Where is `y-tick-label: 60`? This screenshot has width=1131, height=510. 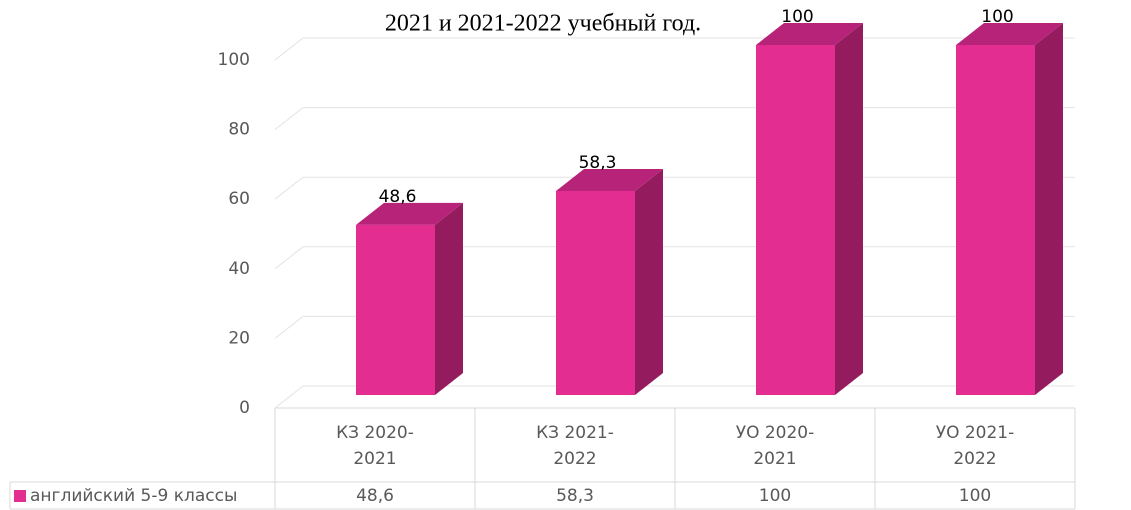 y-tick-label: 60 is located at coordinates (239, 199).